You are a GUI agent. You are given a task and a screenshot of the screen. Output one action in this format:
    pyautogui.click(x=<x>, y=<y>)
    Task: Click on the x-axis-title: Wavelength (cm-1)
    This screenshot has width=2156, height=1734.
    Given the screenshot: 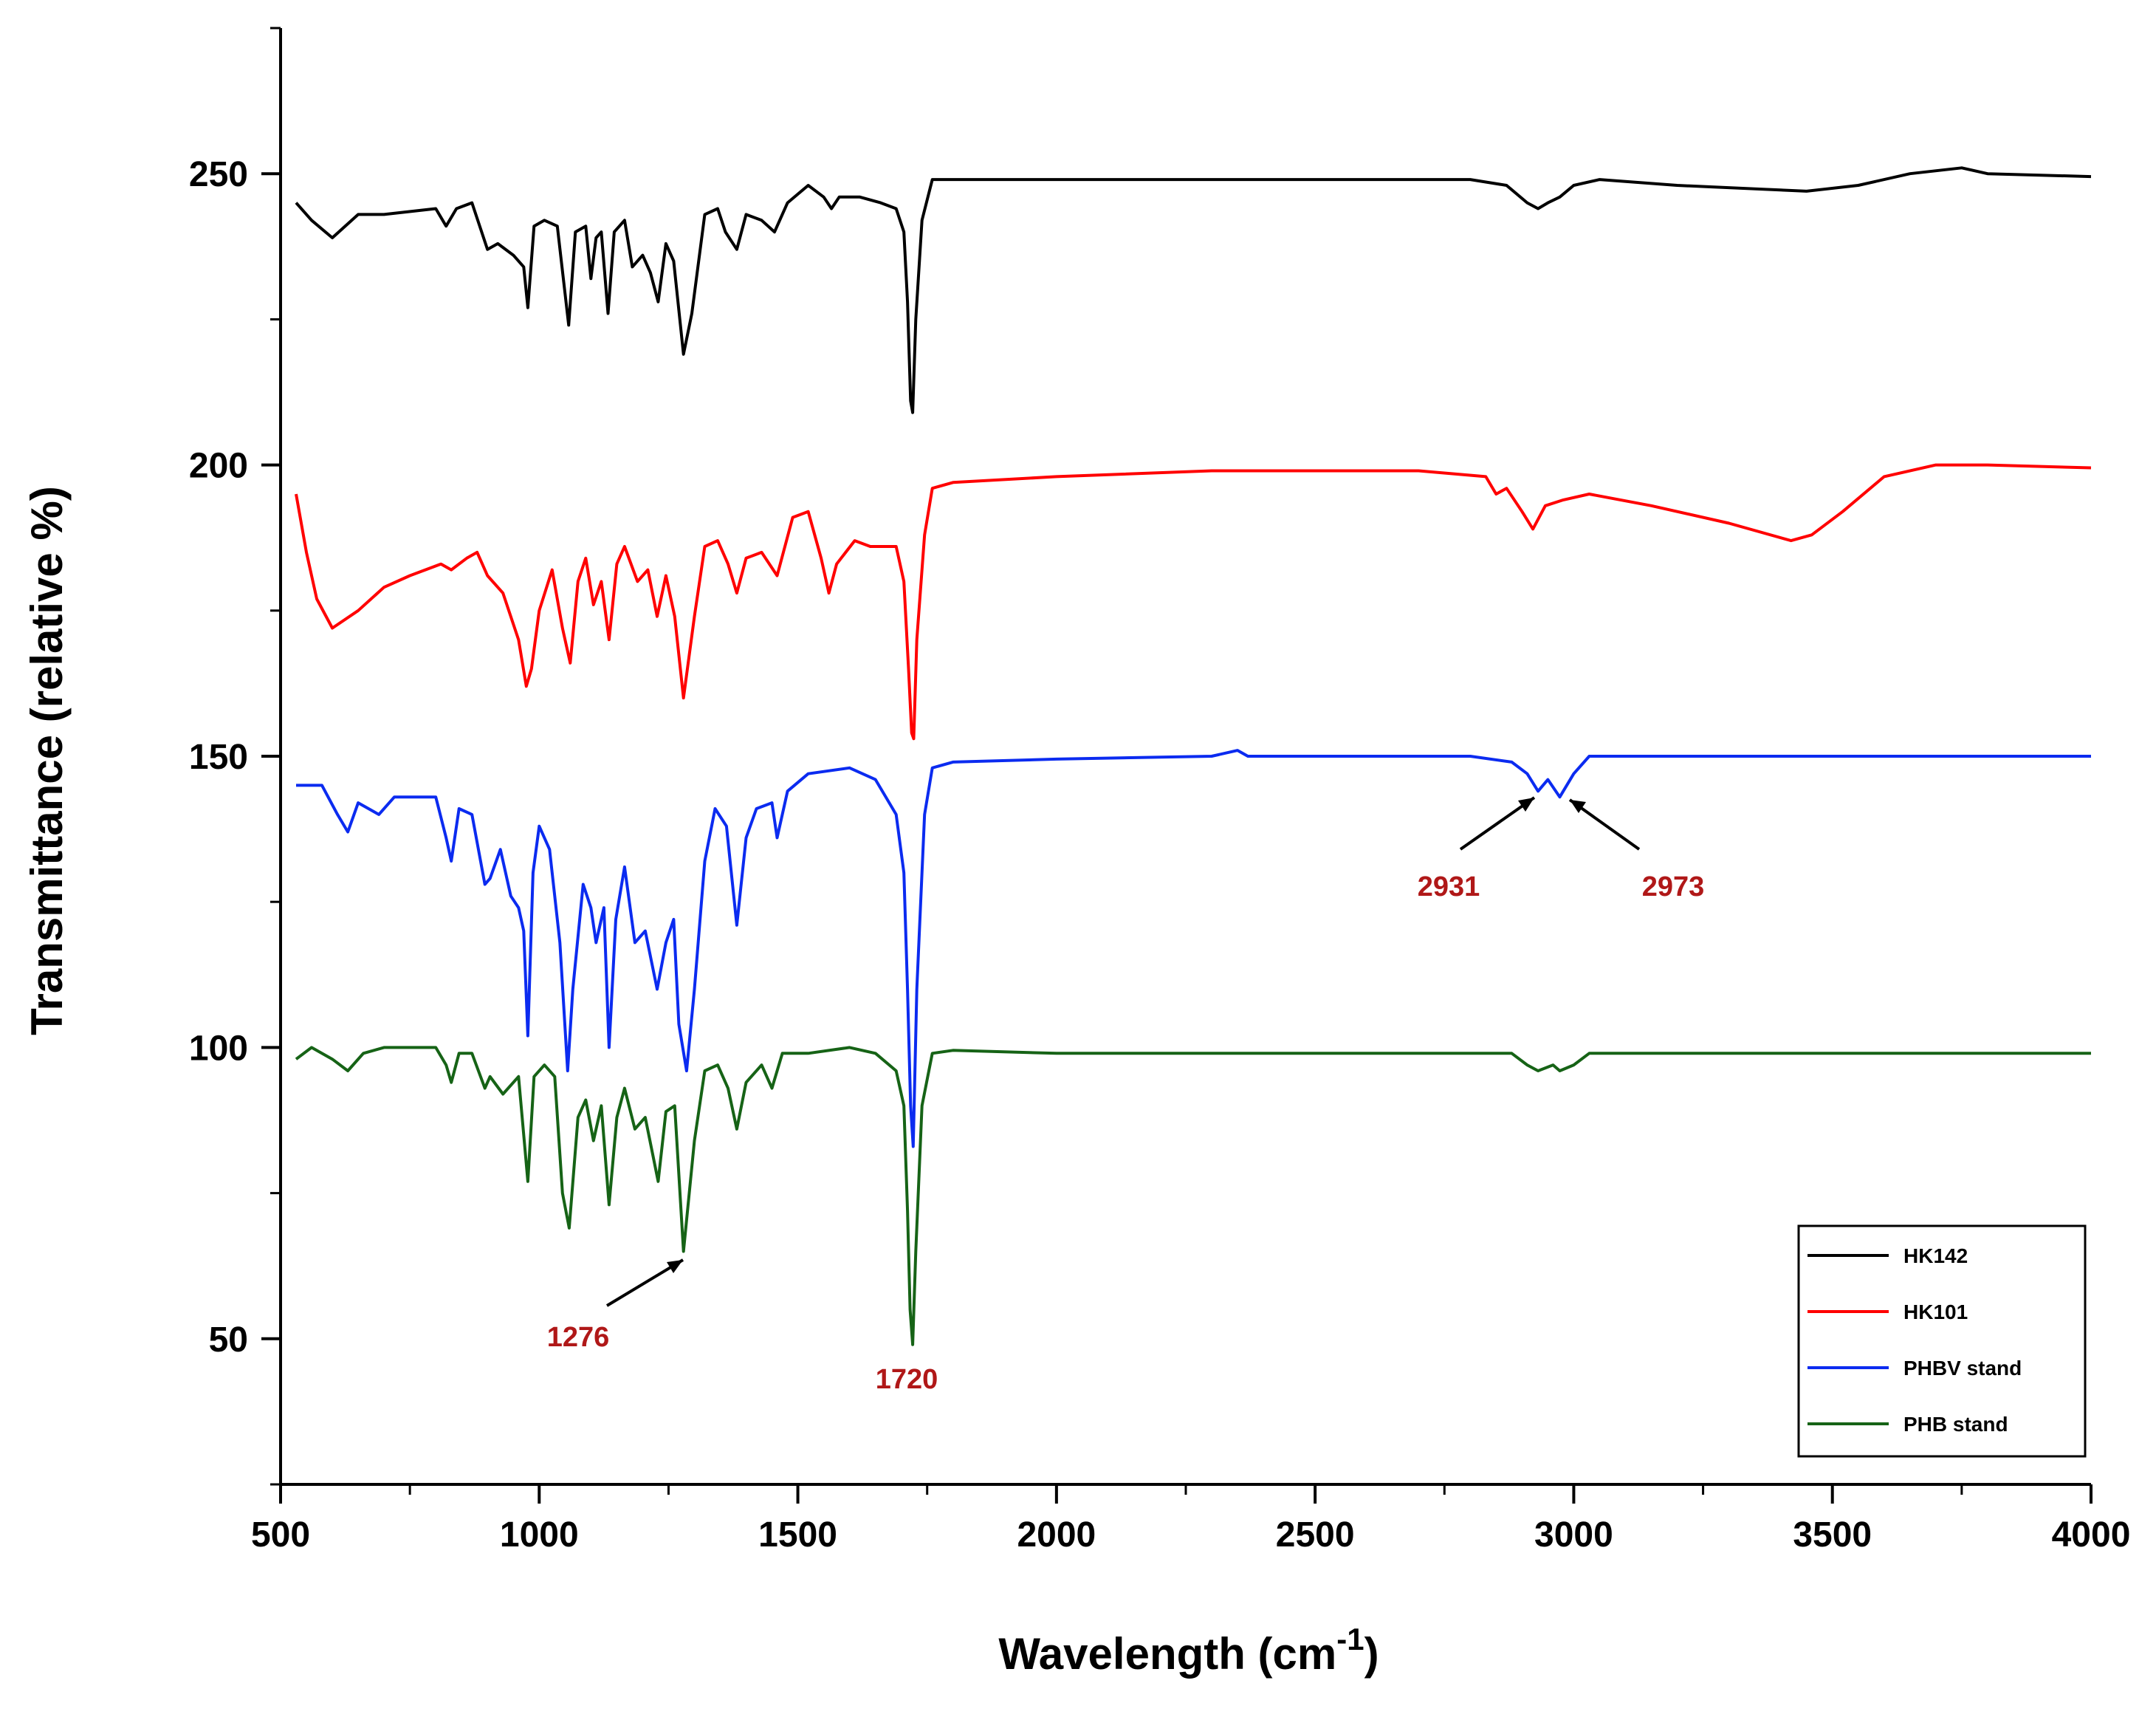 What is the action you would take?
    pyautogui.click(x=1188, y=1650)
    